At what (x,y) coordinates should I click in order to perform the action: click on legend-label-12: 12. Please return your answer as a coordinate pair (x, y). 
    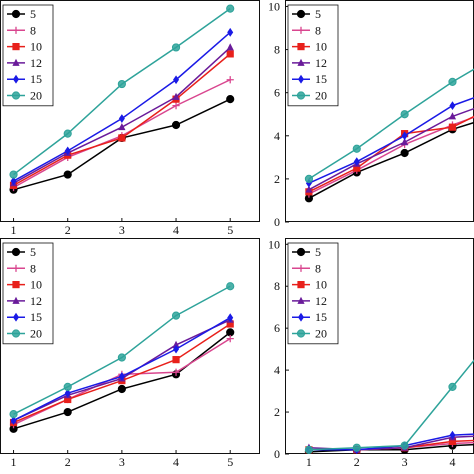
    Looking at the image, I should click on (321, 63).